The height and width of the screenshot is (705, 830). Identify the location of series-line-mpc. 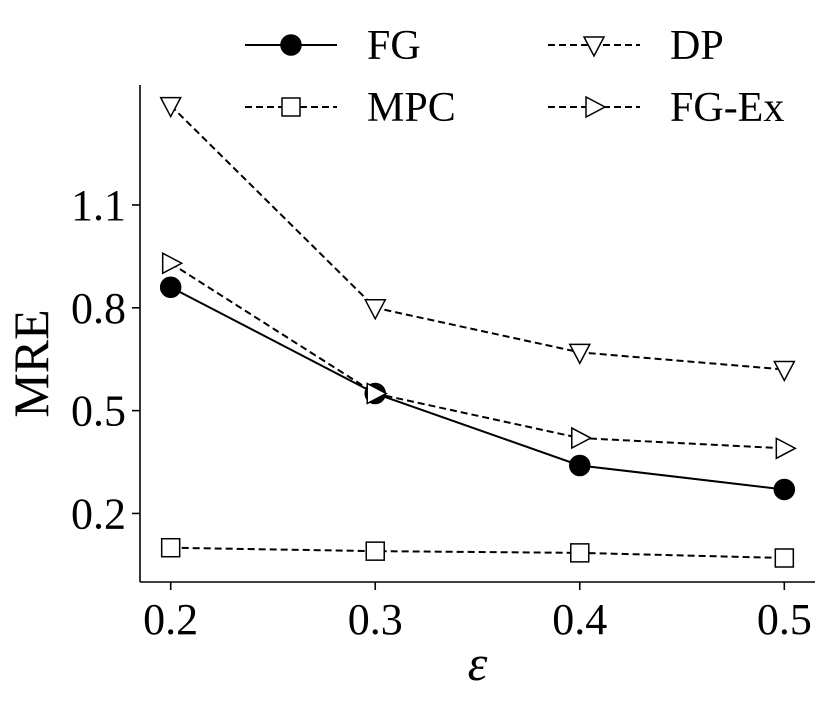
(477, 553).